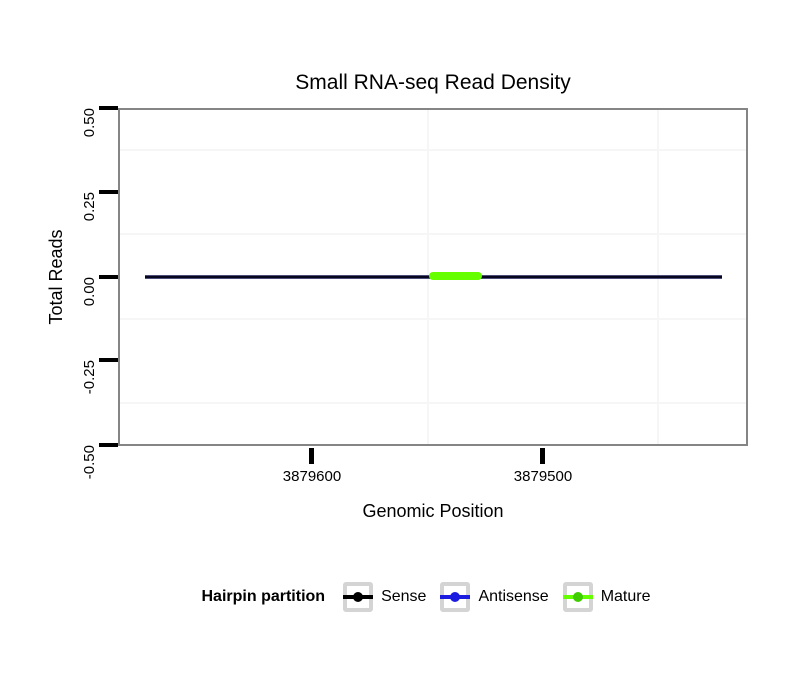  I want to click on mature-dot-icon, so click(577, 597).